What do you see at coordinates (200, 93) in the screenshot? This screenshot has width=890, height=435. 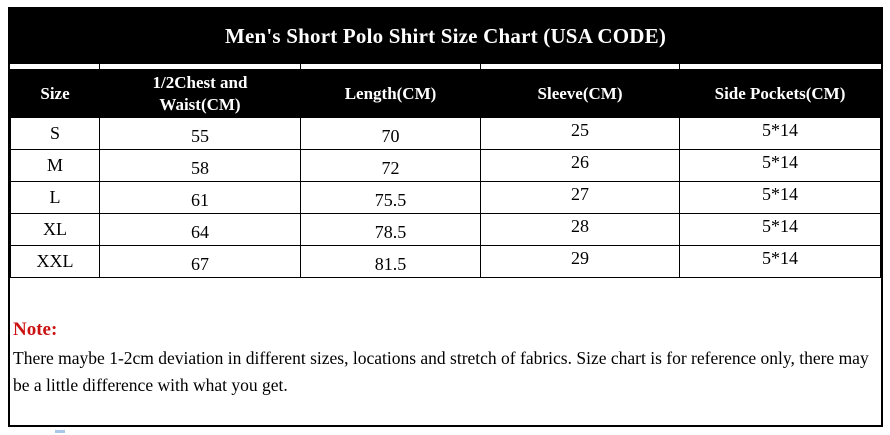 I see `column-header-chest-waist: 1/2Chest and Waist(CM)` at bounding box center [200, 93].